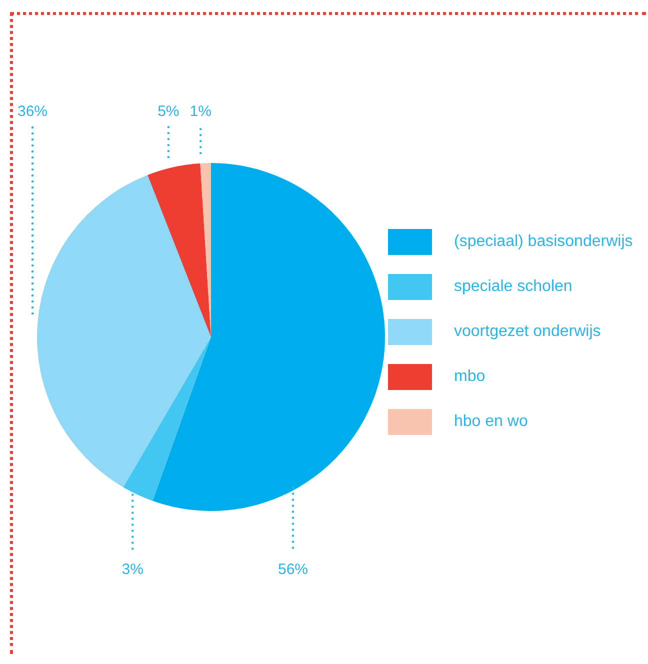  I want to click on legend-label: hbo en wo, so click(491, 422).